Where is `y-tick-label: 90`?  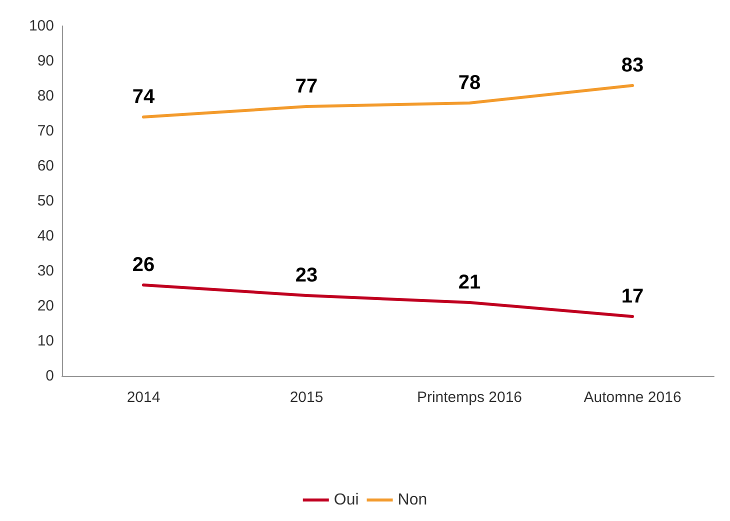 y-tick-label: 90 is located at coordinates (45, 61).